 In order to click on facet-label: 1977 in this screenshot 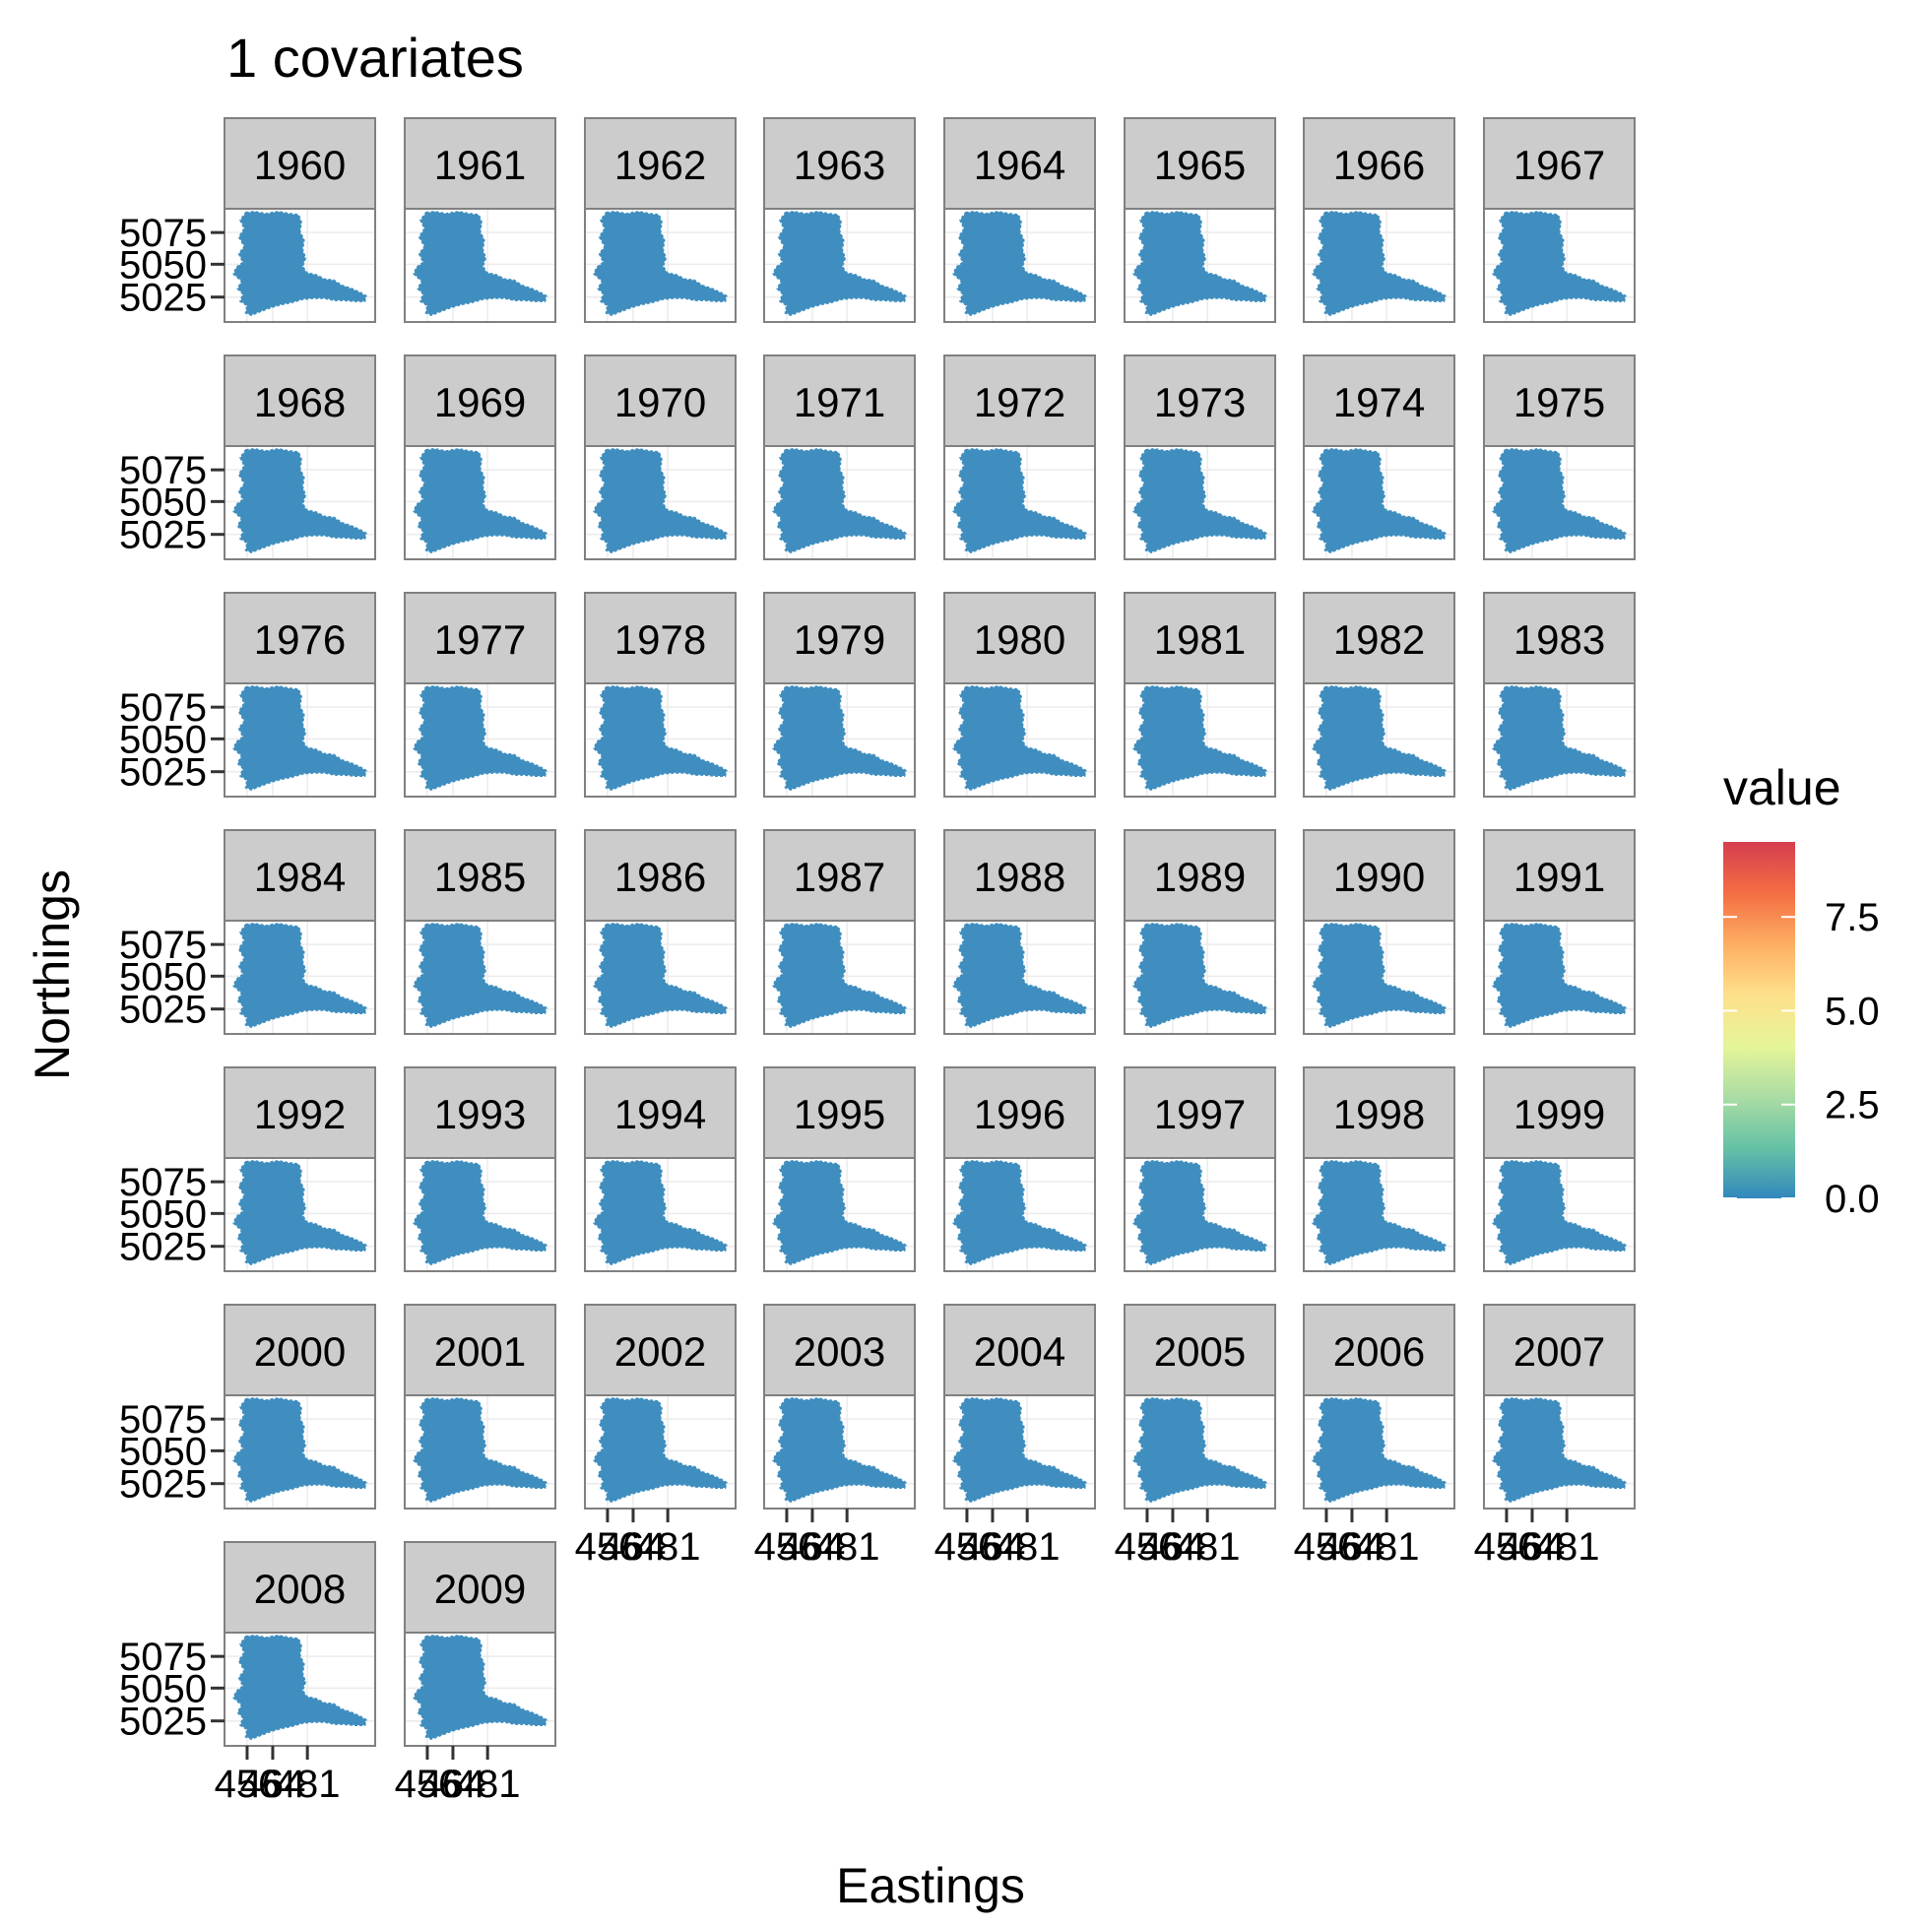, I will do `click(480, 640)`.